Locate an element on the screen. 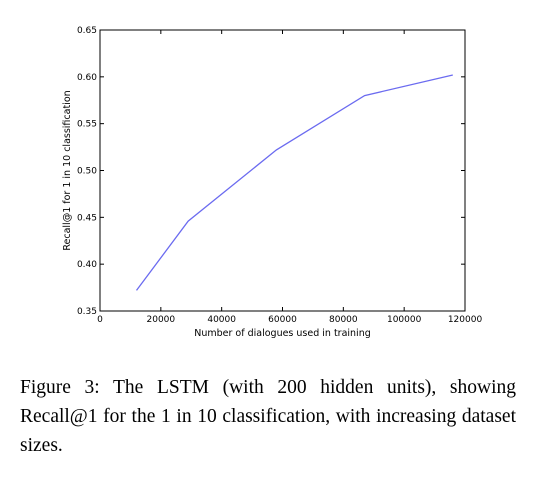 The width and height of the screenshot is (534, 481). x-tick-label: 0 is located at coordinates (100, 320).